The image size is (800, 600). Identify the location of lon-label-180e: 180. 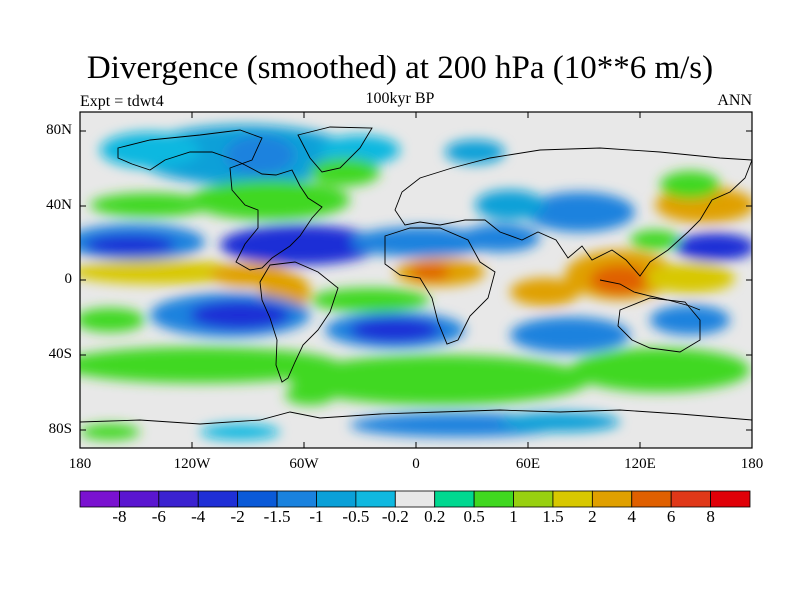
(752, 464).